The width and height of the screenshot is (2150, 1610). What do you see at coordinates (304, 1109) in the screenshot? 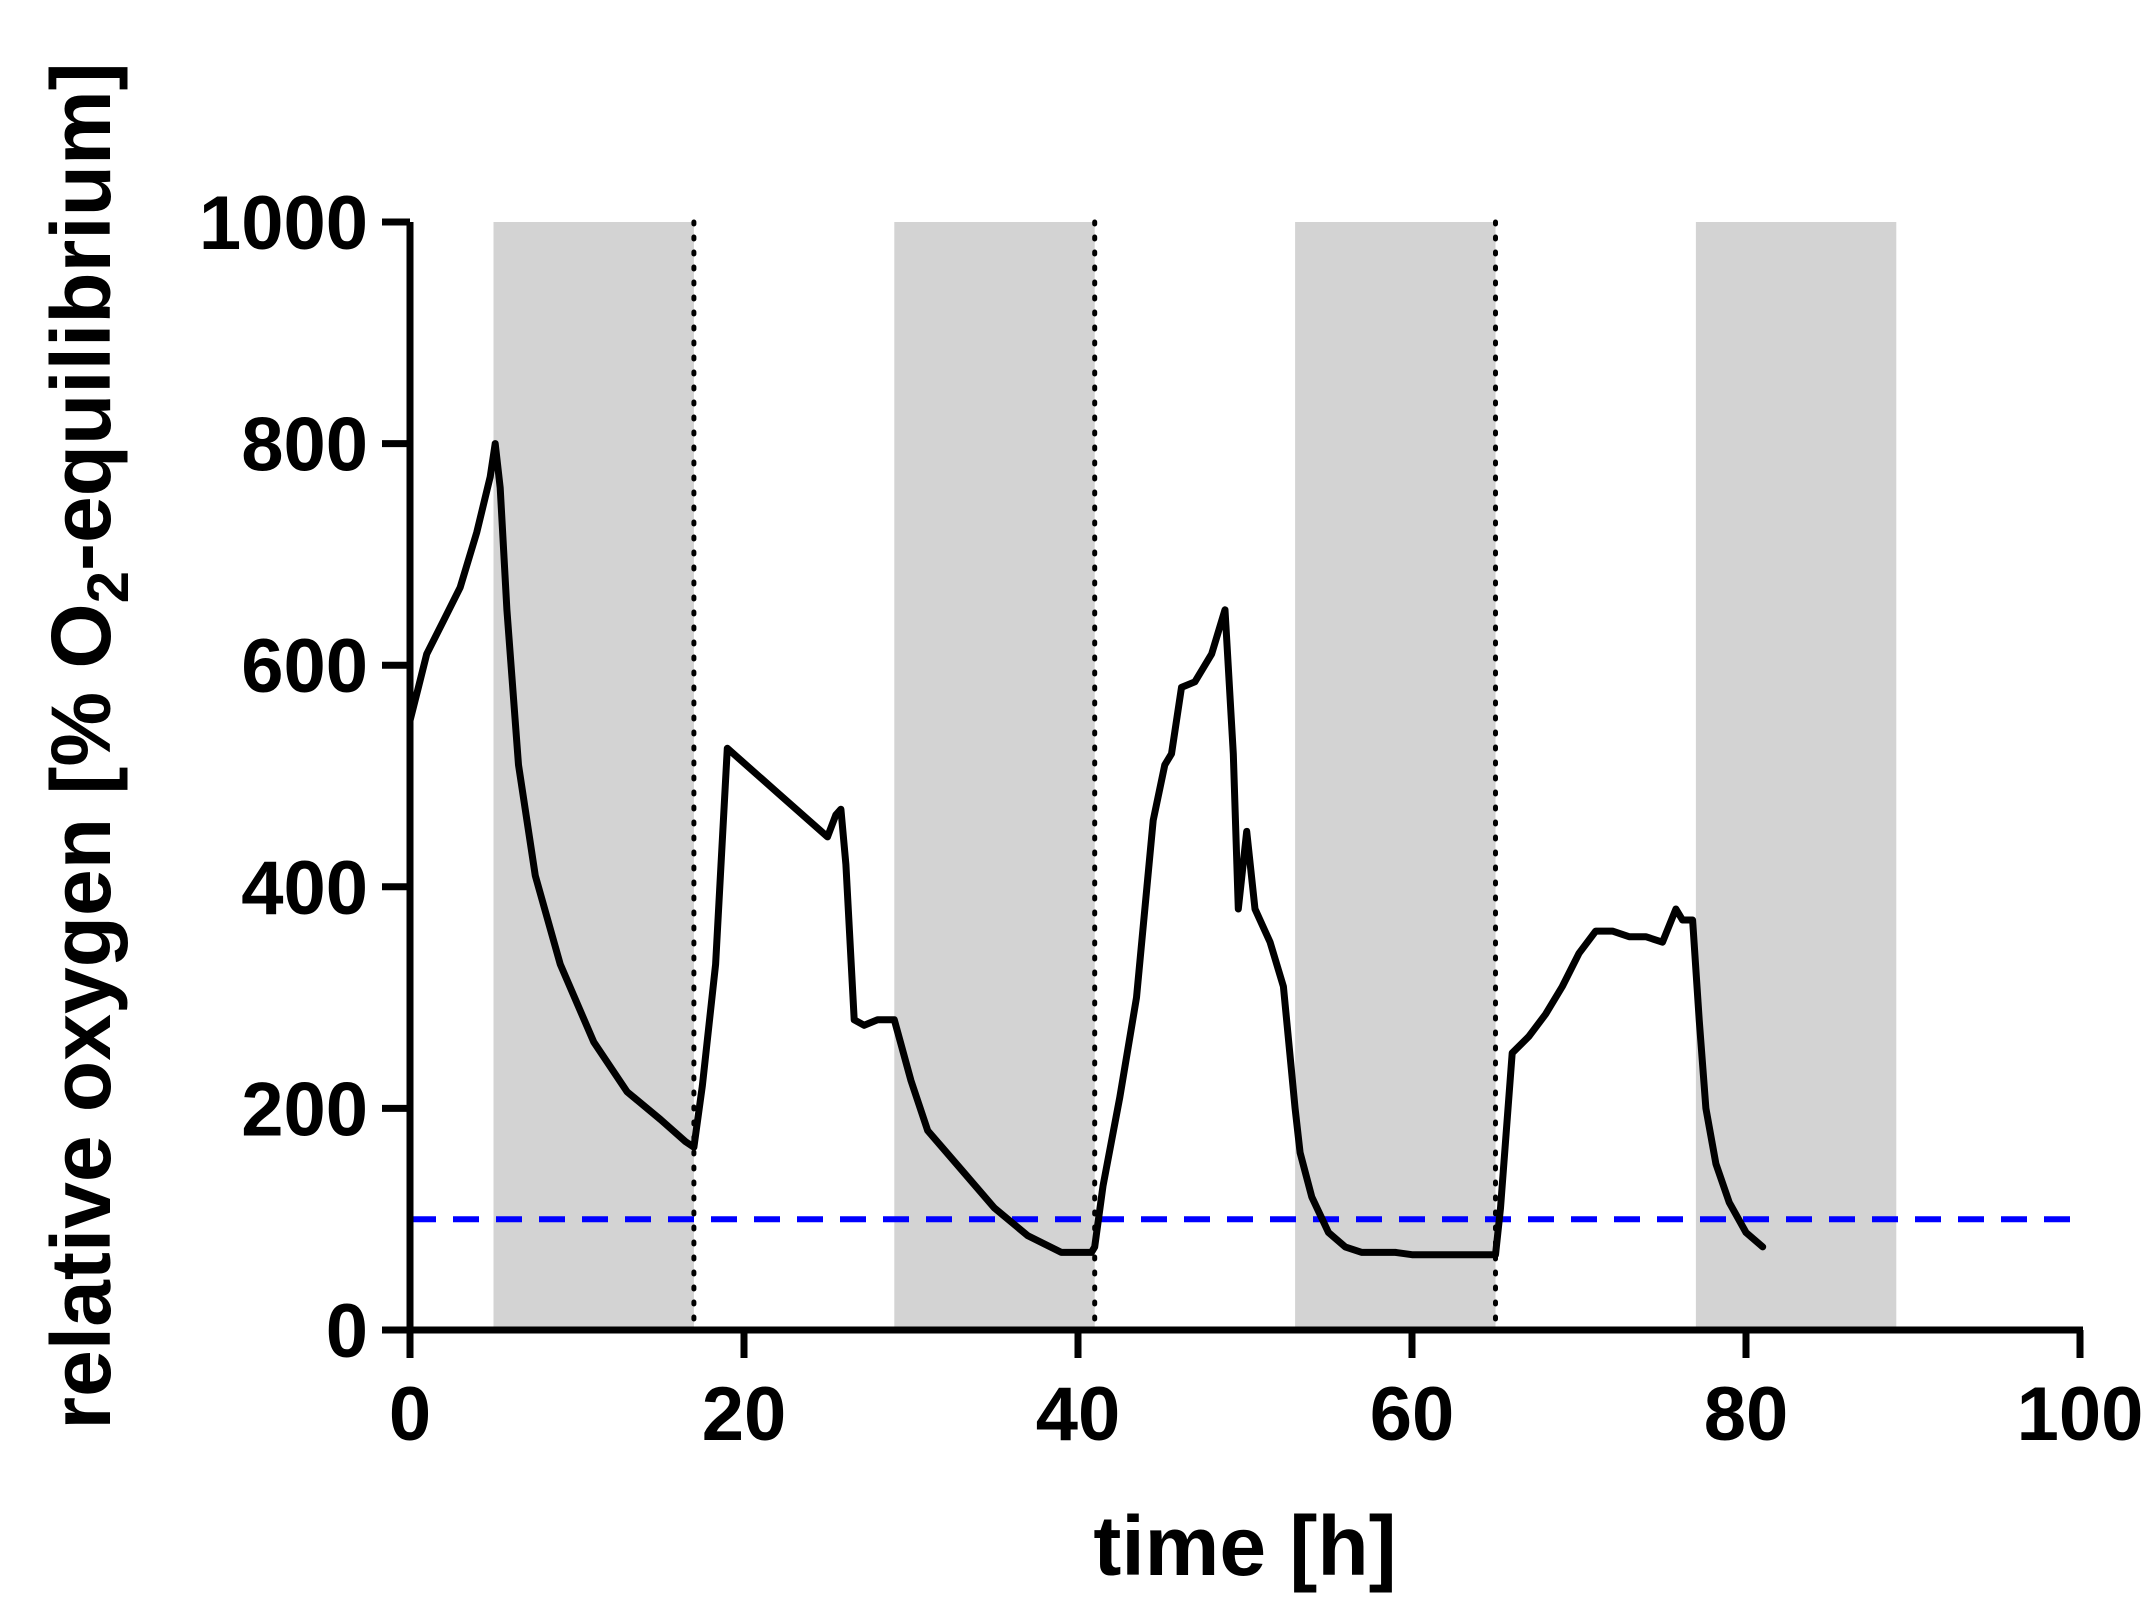
I see `y-tick-label-200: 200` at bounding box center [304, 1109].